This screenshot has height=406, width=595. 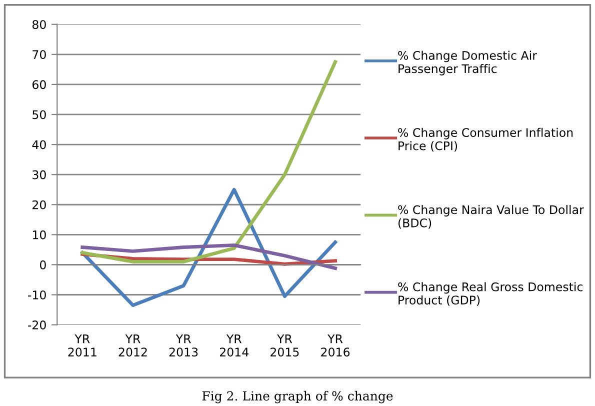 What do you see at coordinates (39, 25) in the screenshot?
I see `y-tick-label: 80` at bounding box center [39, 25].